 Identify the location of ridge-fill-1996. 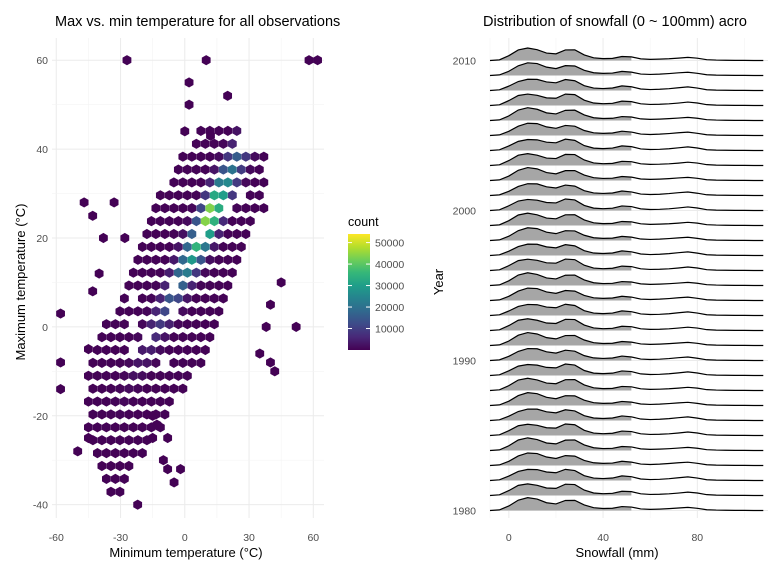
(561, 265).